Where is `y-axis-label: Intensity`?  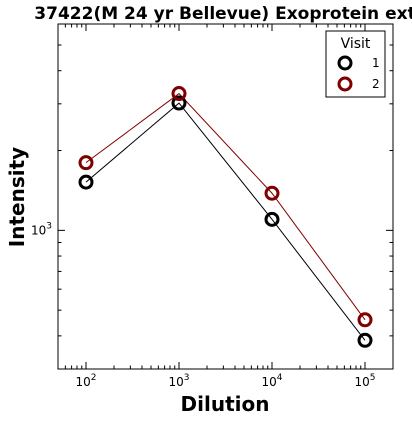
y-axis-label: Intensity is located at coordinates (17, 197).